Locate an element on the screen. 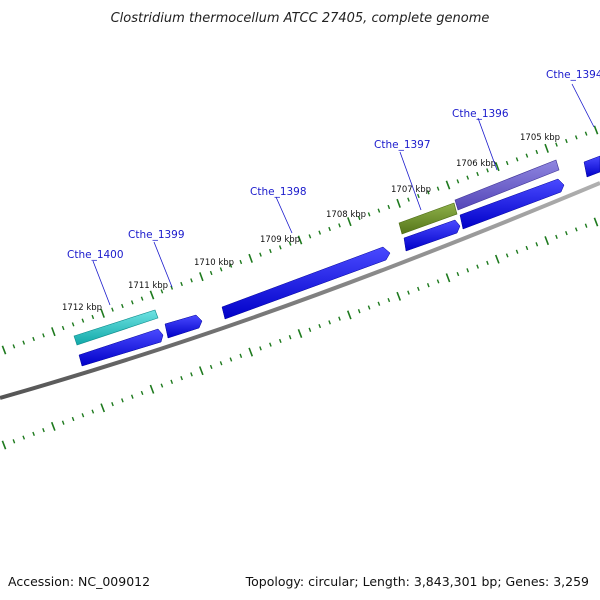 The height and width of the screenshot is (600, 600). kbp-label-1707: 1707 kbp is located at coordinates (411, 190).